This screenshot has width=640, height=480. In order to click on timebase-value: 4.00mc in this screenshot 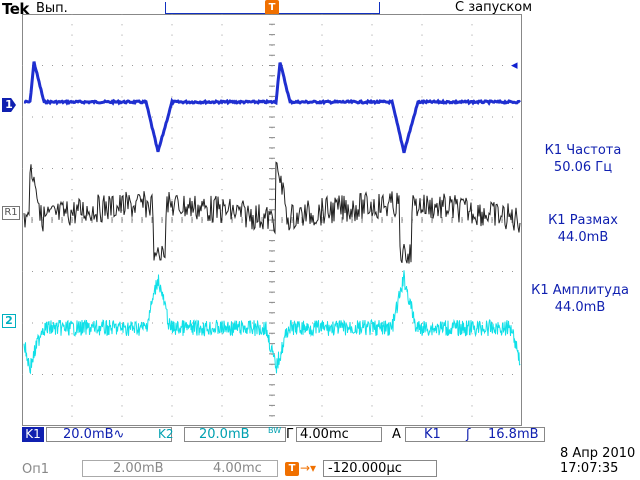, I will do `click(339, 434)`.